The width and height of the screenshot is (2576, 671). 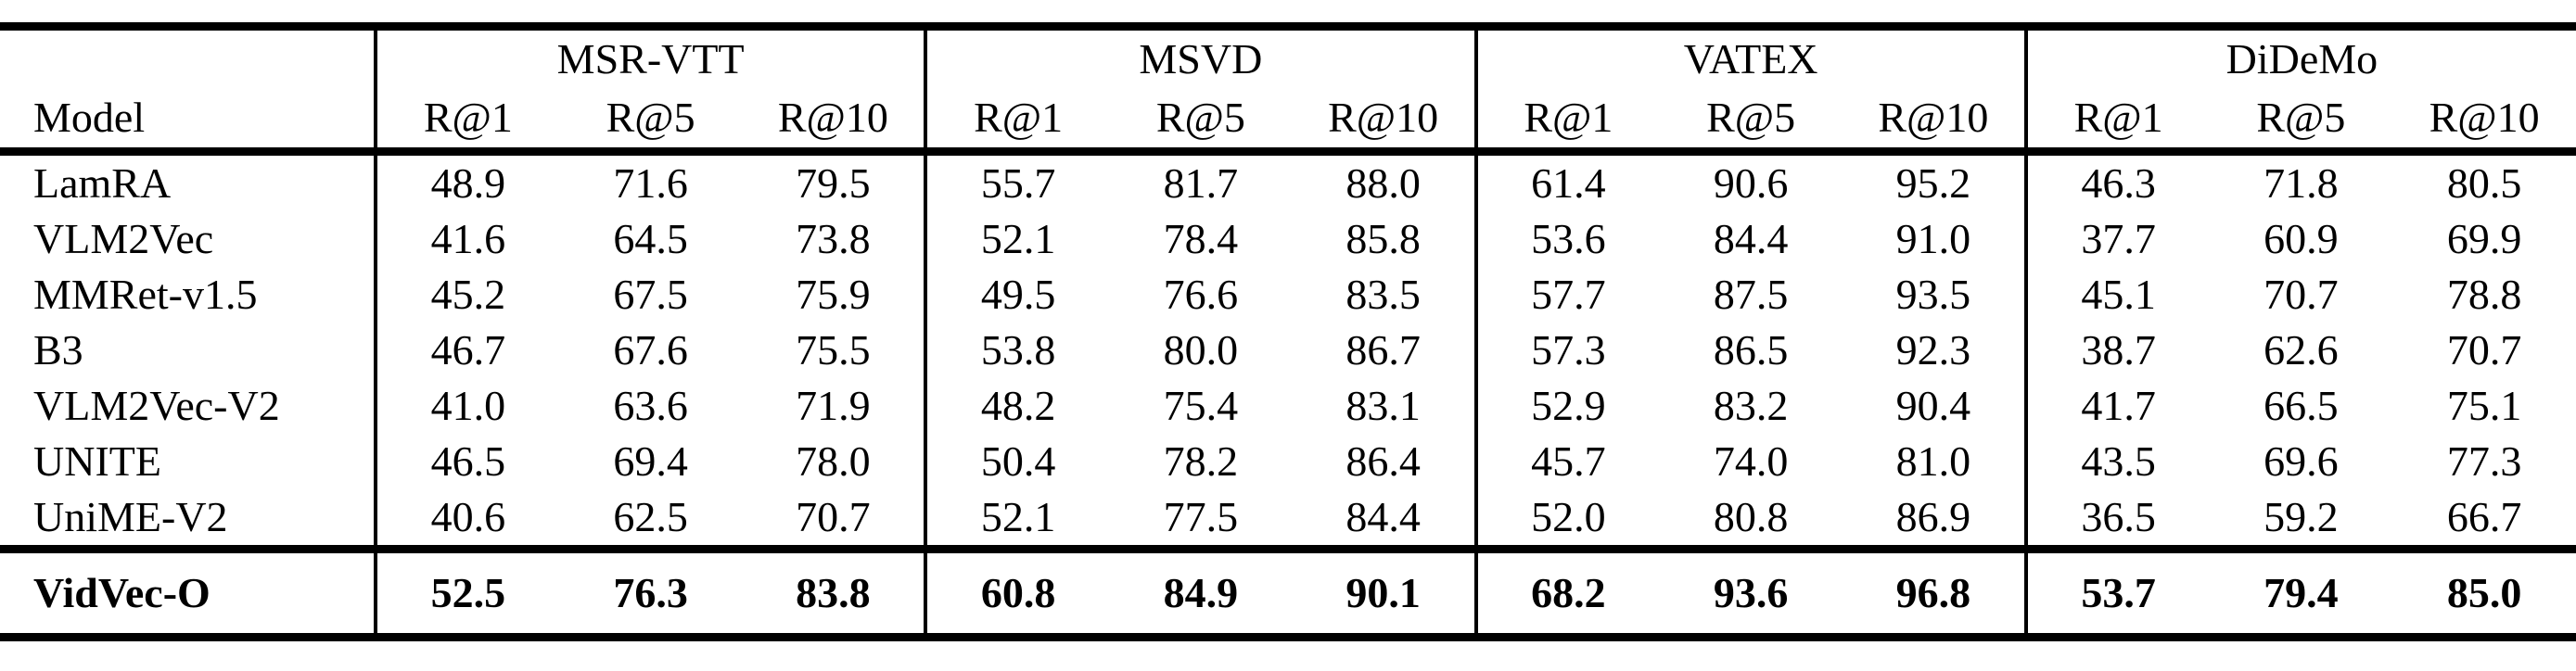 I want to click on metric-value-cell: 60.9, so click(x=2301, y=238).